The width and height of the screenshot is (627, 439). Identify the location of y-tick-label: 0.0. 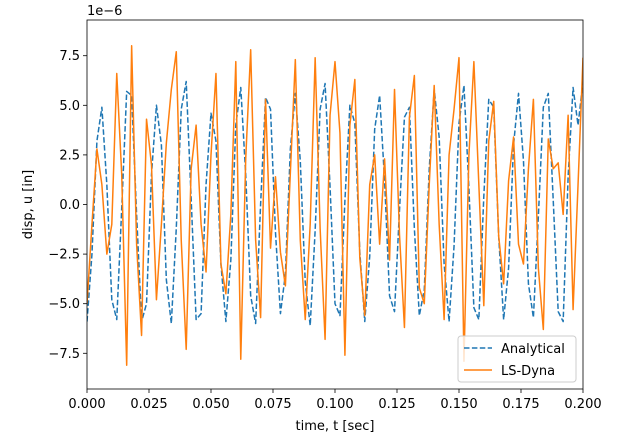
(69, 205).